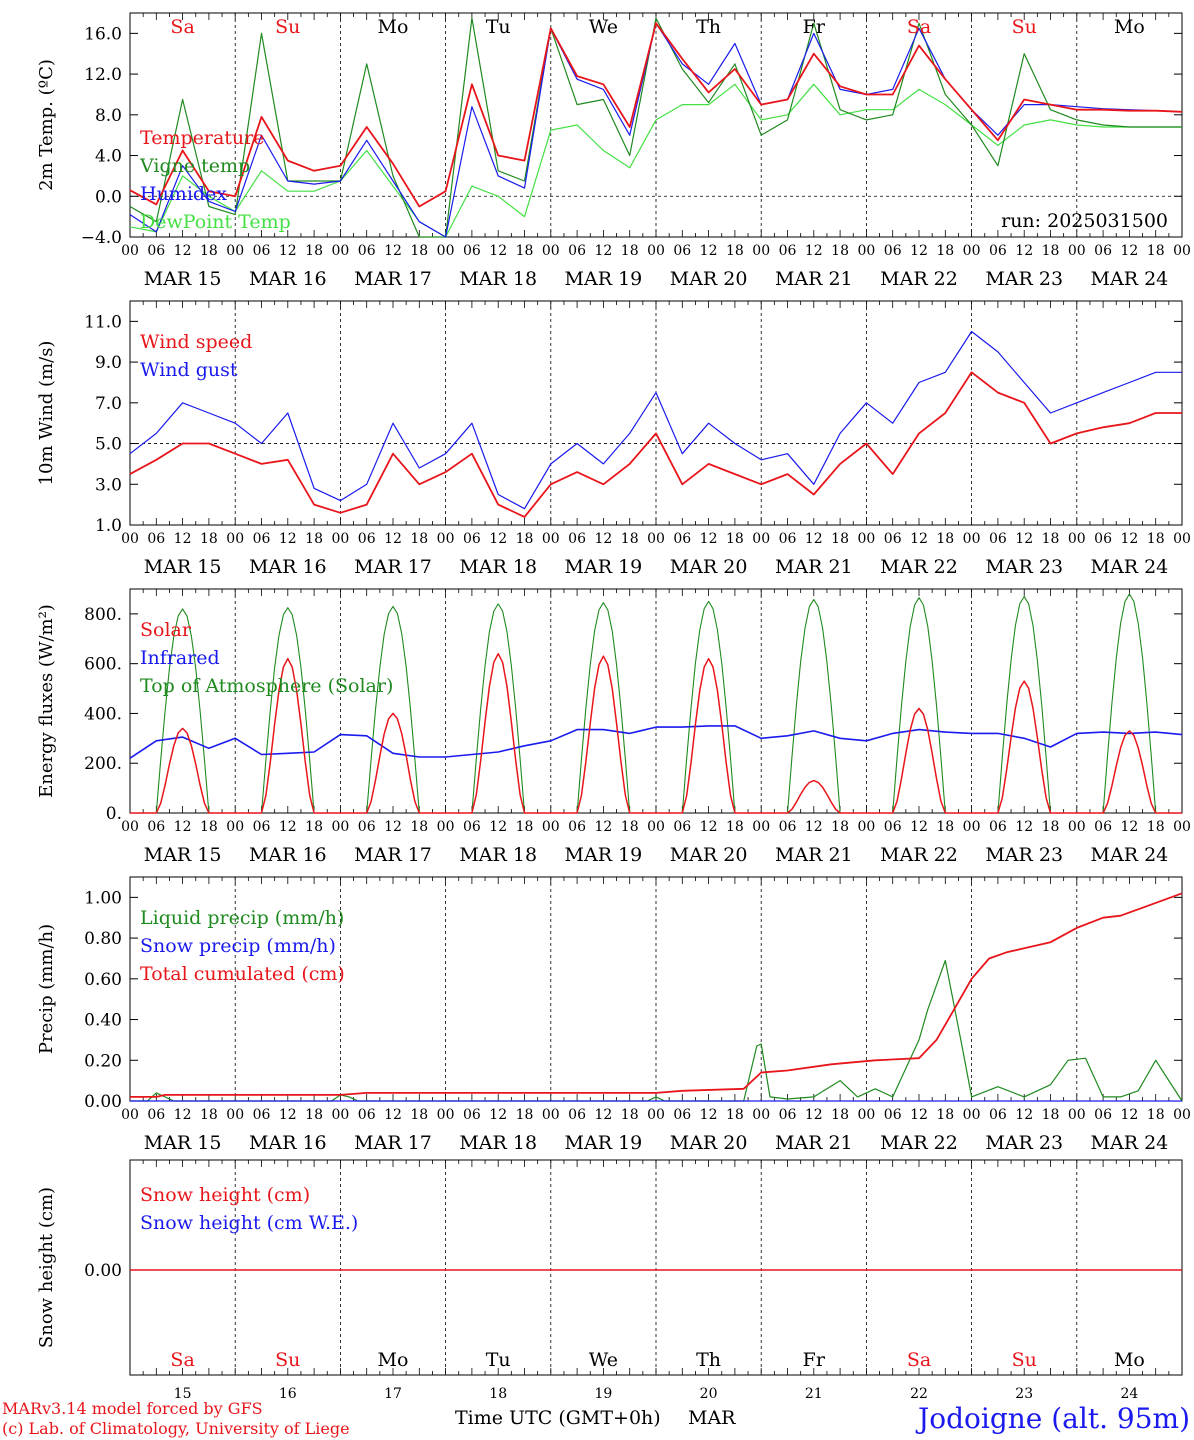 This screenshot has width=1194, height=1440. Describe the element at coordinates (194, 166) in the screenshot. I see `legend-entry: Vigne temp` at that location.